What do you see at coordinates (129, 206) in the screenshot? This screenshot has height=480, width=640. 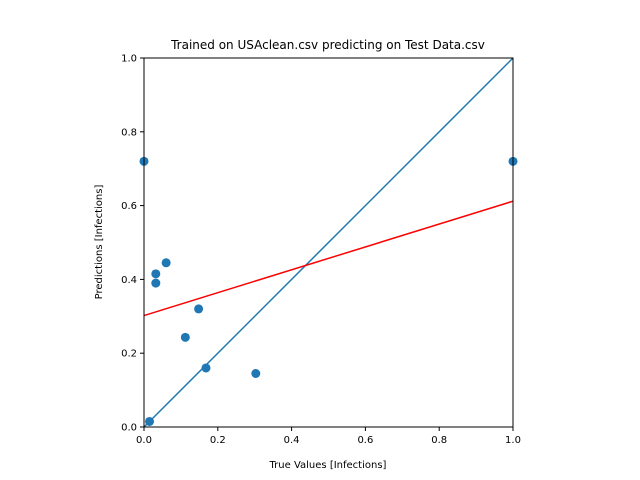 I see `y-tick-label: 0.6` at bounding box center [129, 206].